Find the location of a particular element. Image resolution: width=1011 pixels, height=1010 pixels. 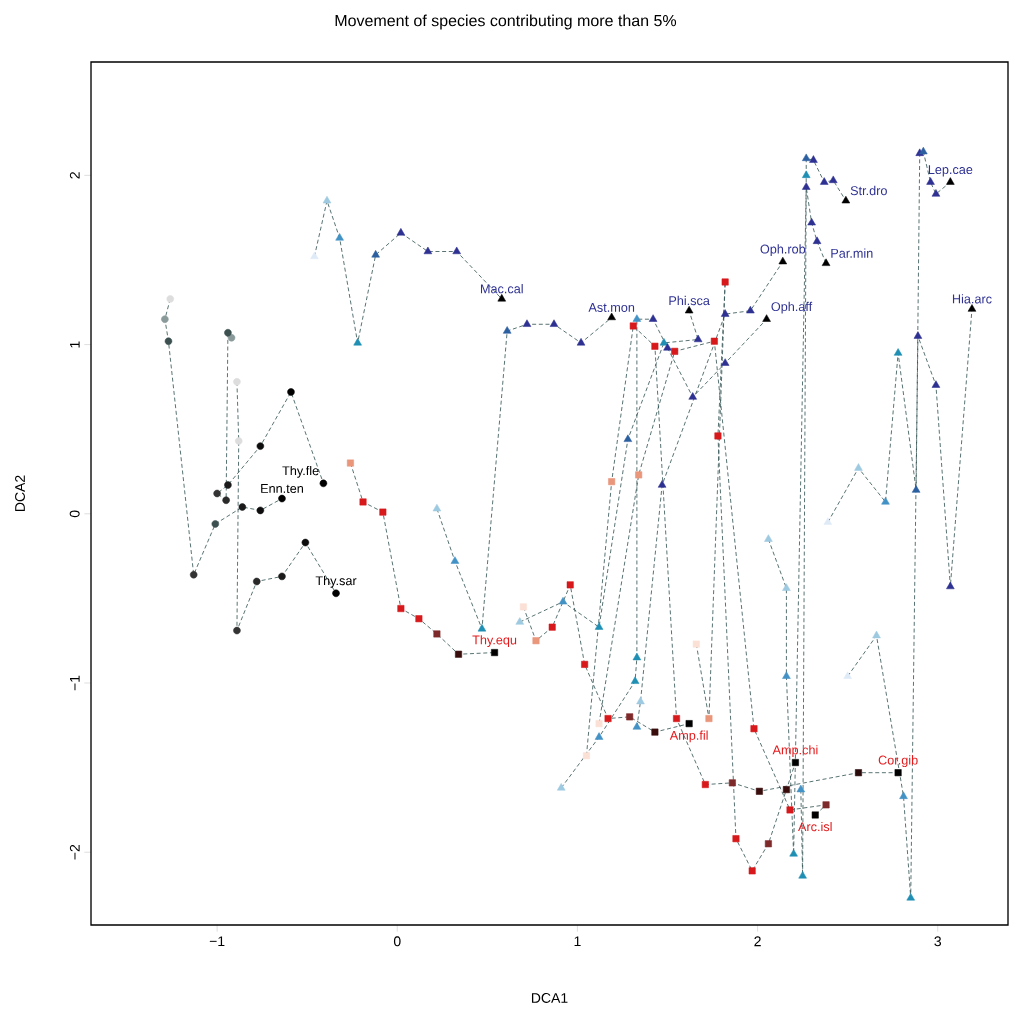

x-tick-label: −1 is located at coordinates (217, 941).